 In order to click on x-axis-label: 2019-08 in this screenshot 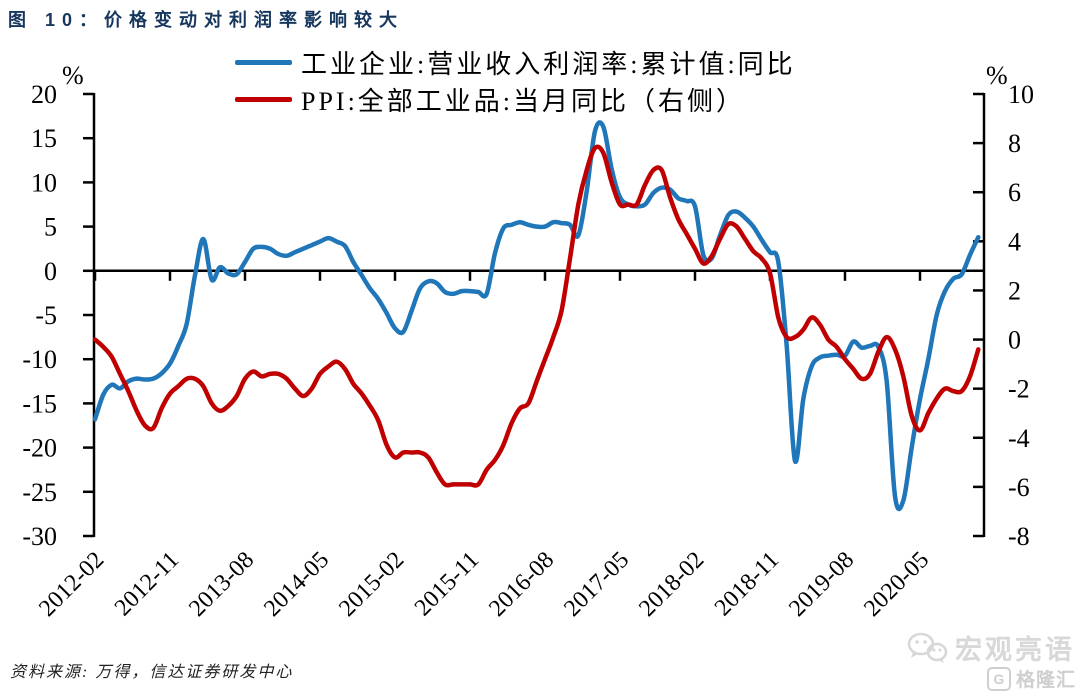, I will do `click(821, 584)`.